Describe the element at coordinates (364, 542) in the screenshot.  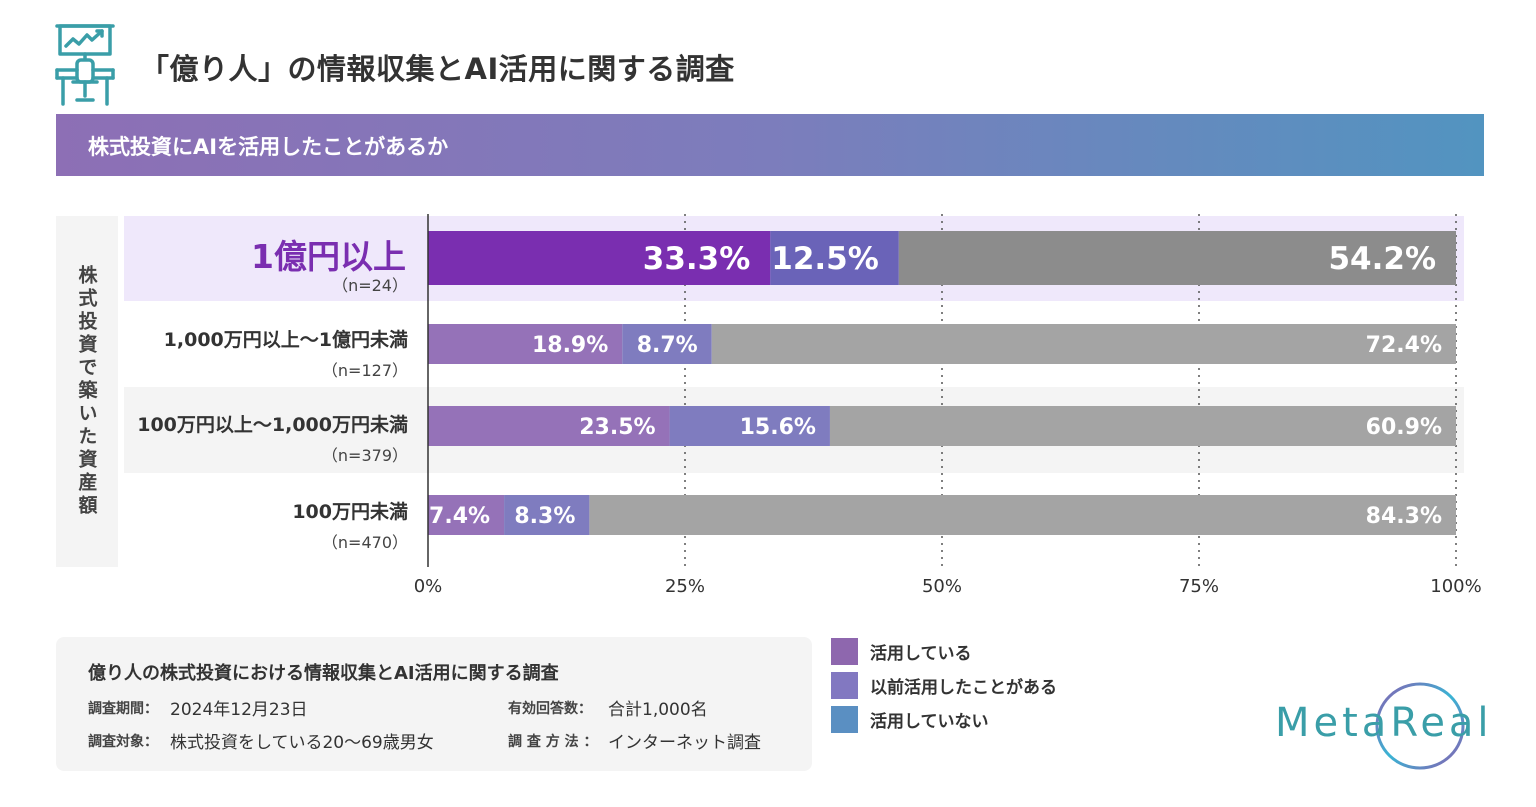
I see `category-n: （n=470）` at that location.